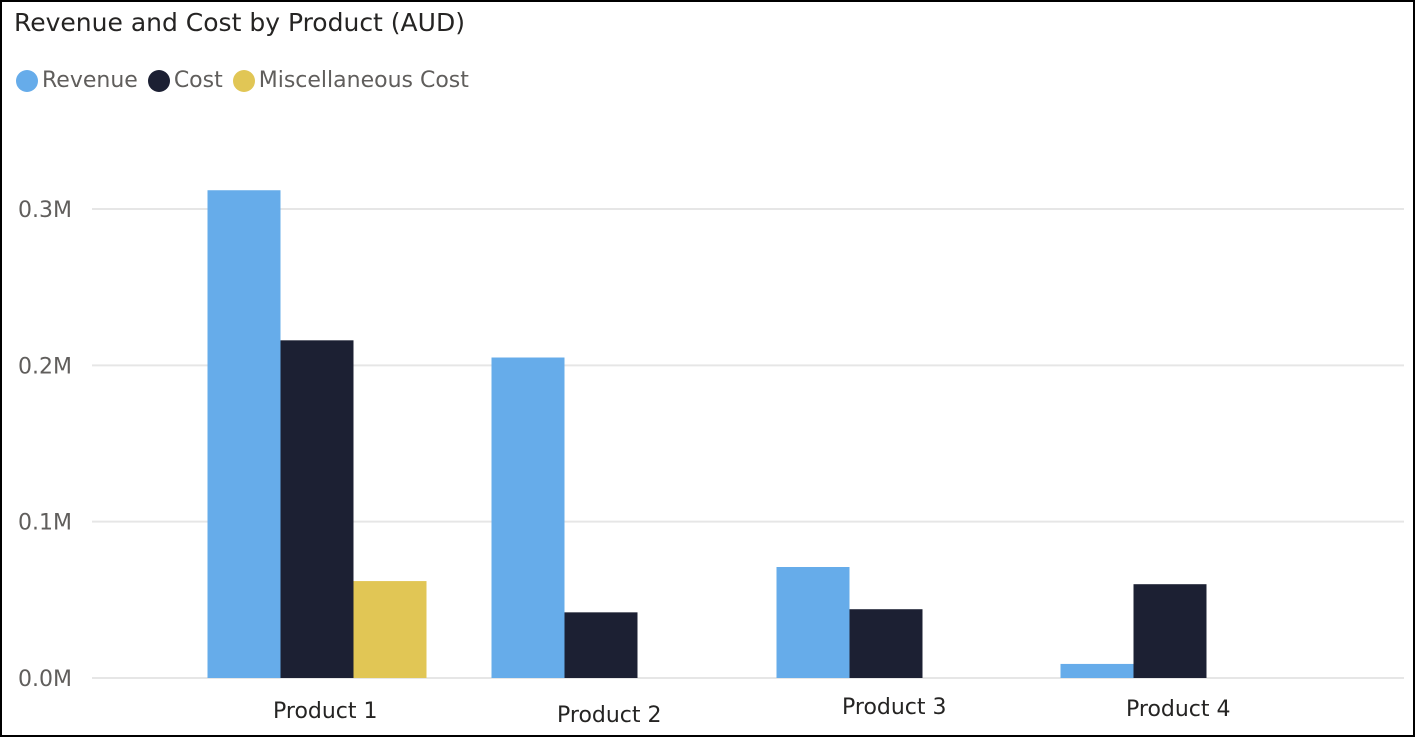  What do you see at coordinates (90, 80) in the screenshot?
I see `legend-label-revenue: Revenue` at bounding box center [90, 80].